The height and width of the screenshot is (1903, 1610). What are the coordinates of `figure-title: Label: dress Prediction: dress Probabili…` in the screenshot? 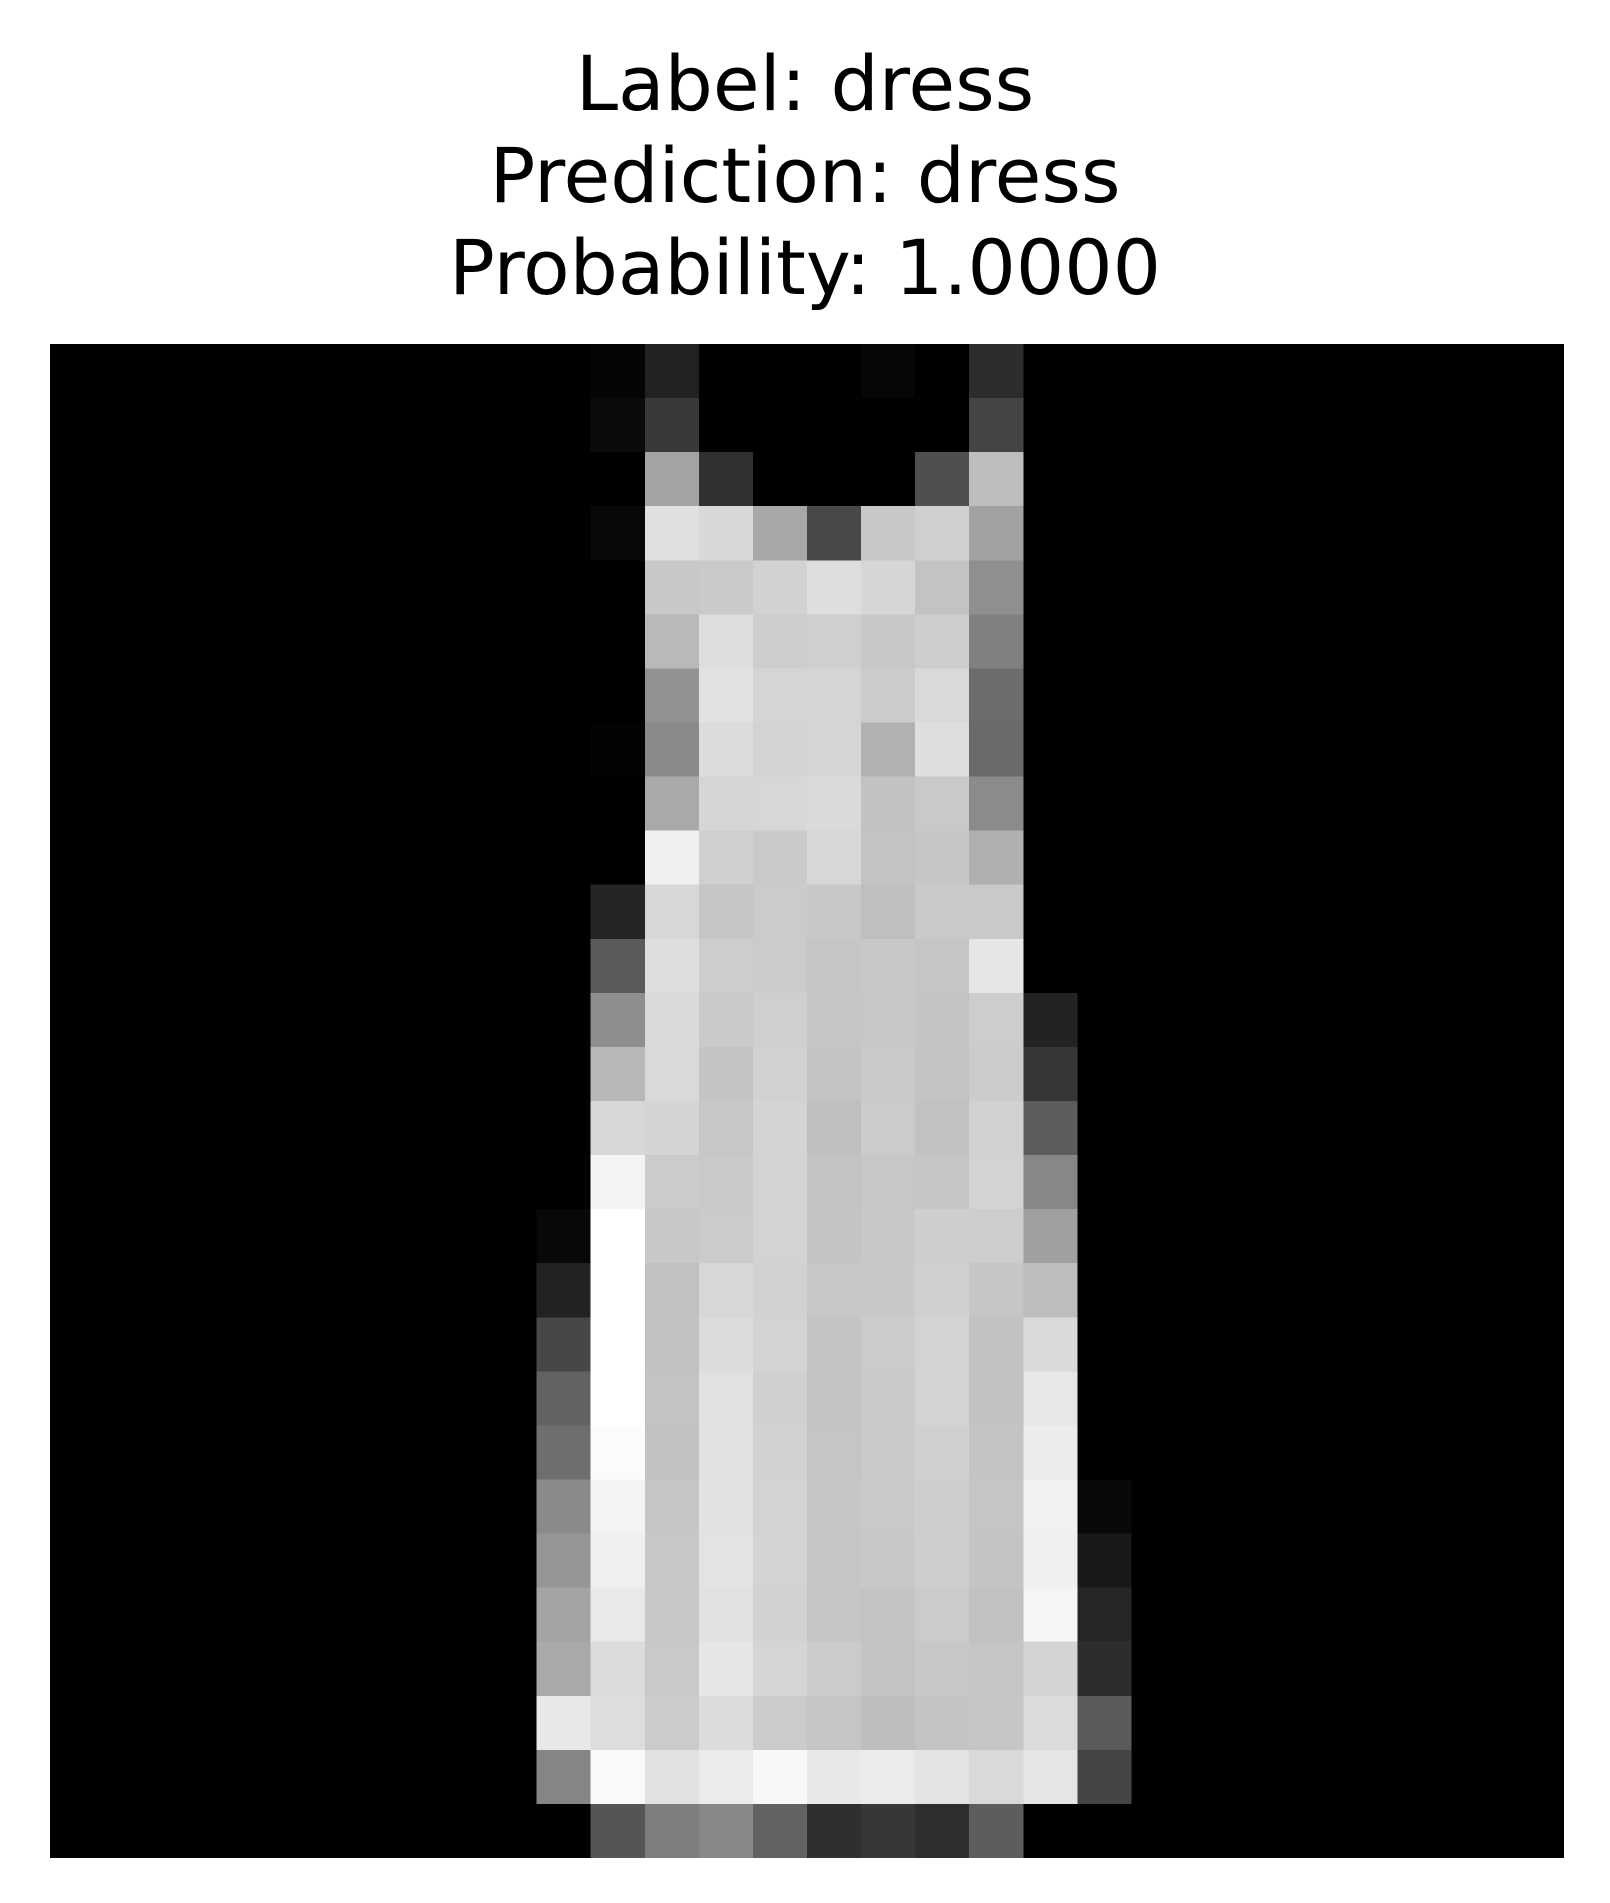 It's located at (805, 176).